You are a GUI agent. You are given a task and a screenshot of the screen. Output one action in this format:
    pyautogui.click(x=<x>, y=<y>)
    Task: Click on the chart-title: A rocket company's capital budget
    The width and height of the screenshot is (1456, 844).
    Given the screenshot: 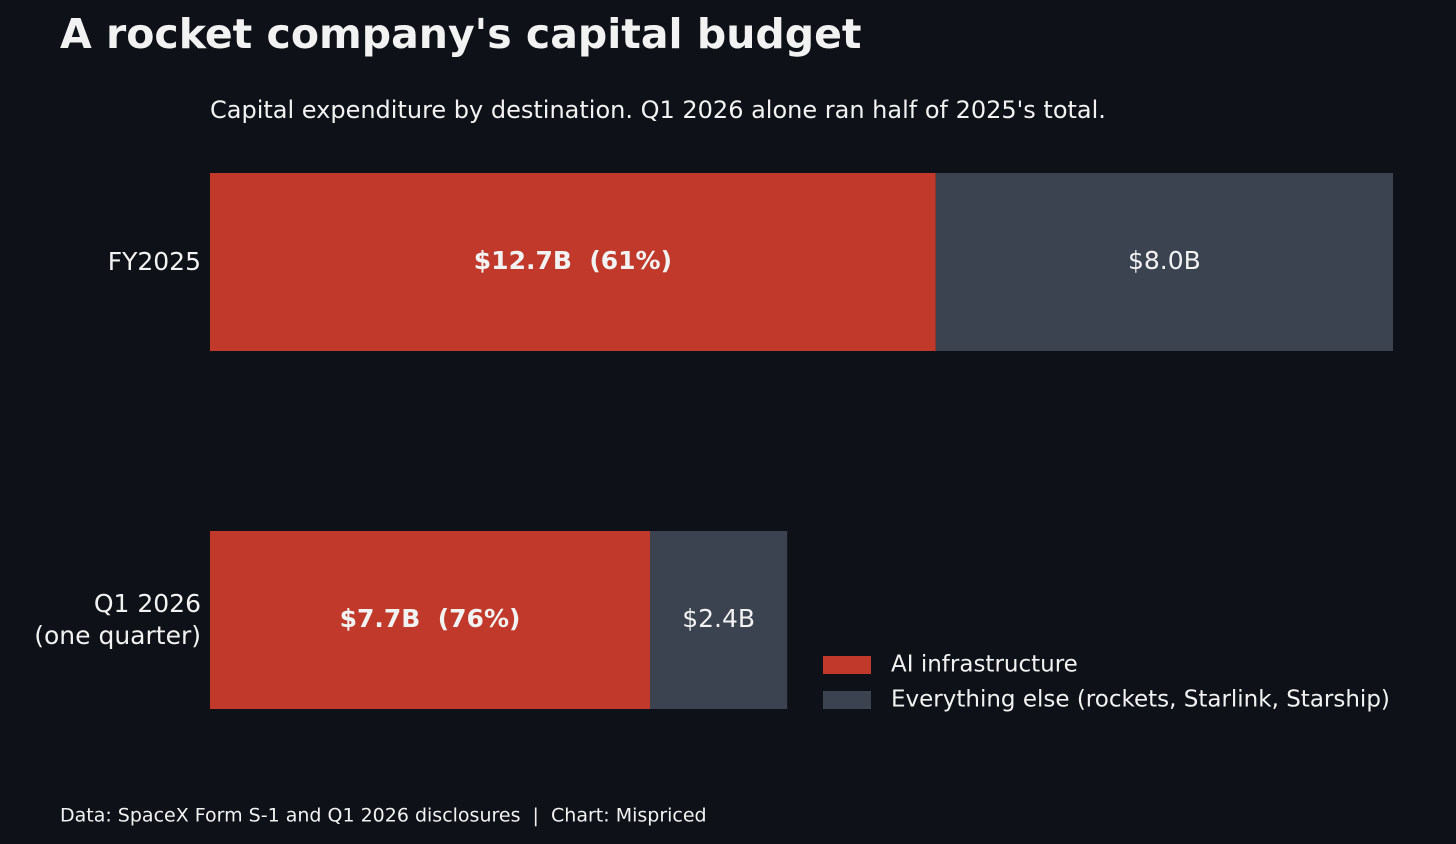 What is the action you would take?
    pyautogui.click(x=461, y=34)
    